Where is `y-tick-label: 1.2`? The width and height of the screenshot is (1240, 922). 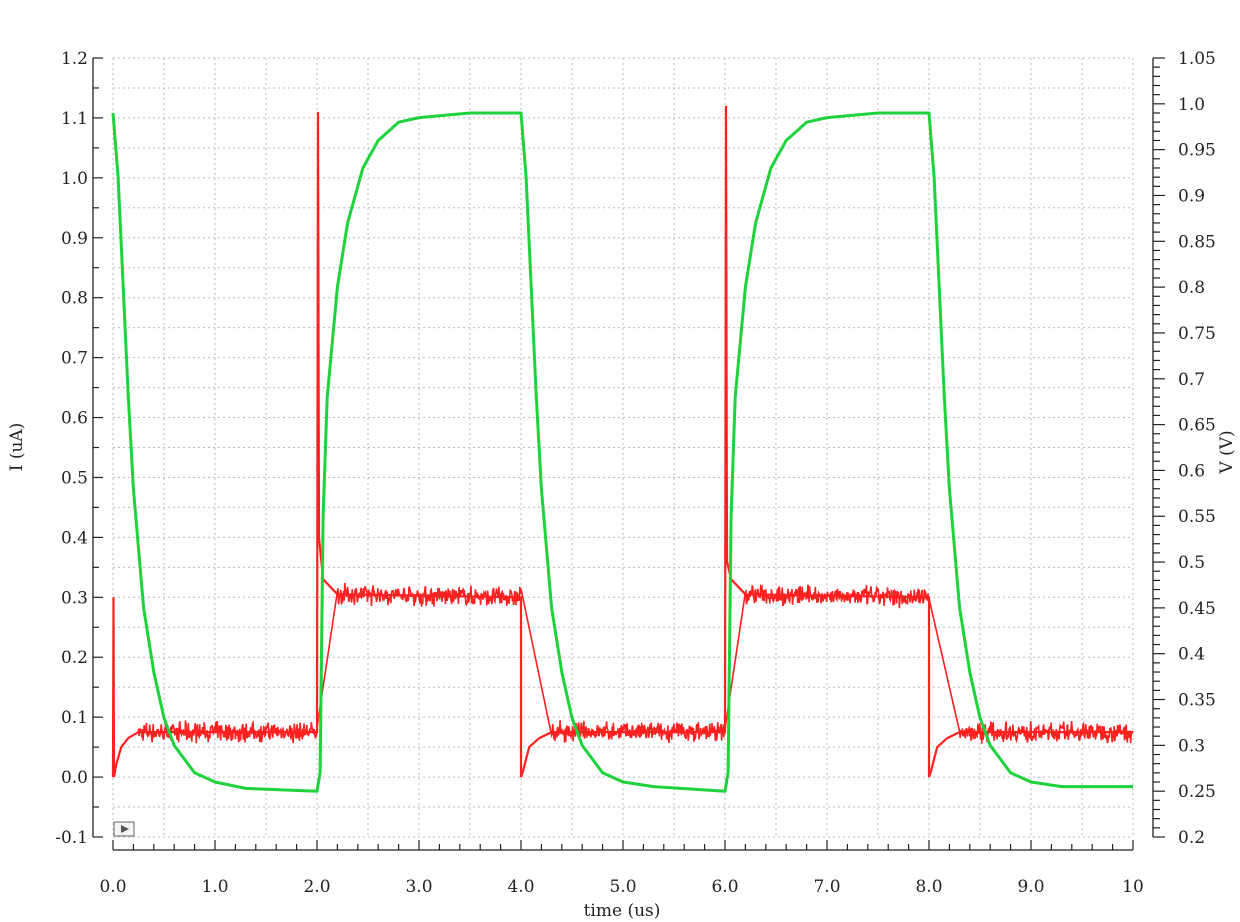
y-tick-label: 1.2 is located at coordinates (74, 59).